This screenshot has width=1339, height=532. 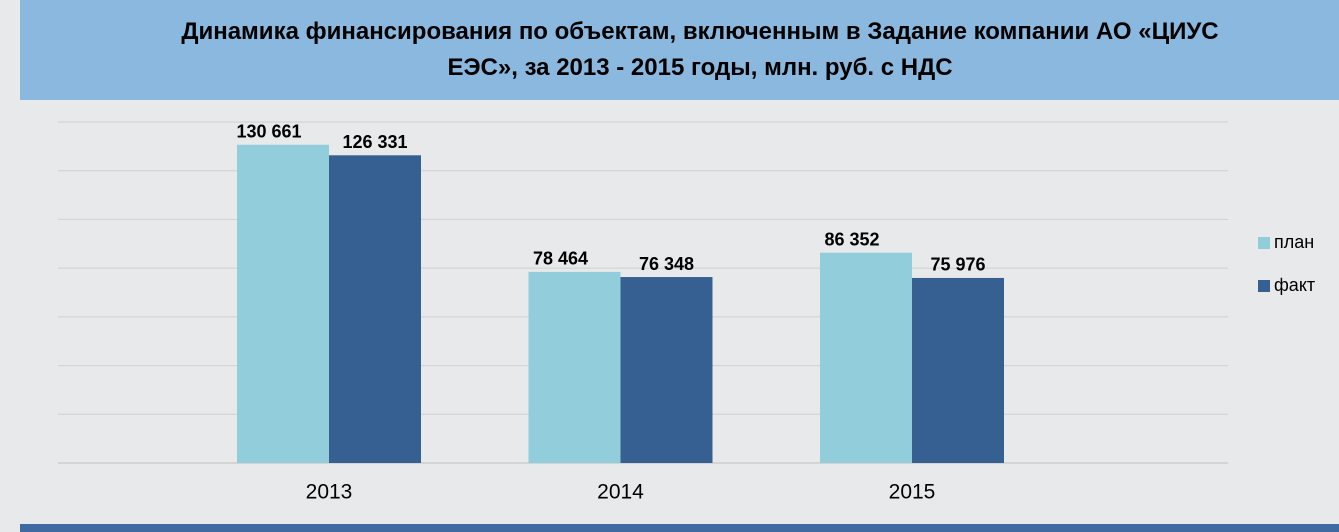 What do you see at coordinates (374, 142) in the screenshot?
I see `data-label: 126 331` at bounding box center [374, 142].